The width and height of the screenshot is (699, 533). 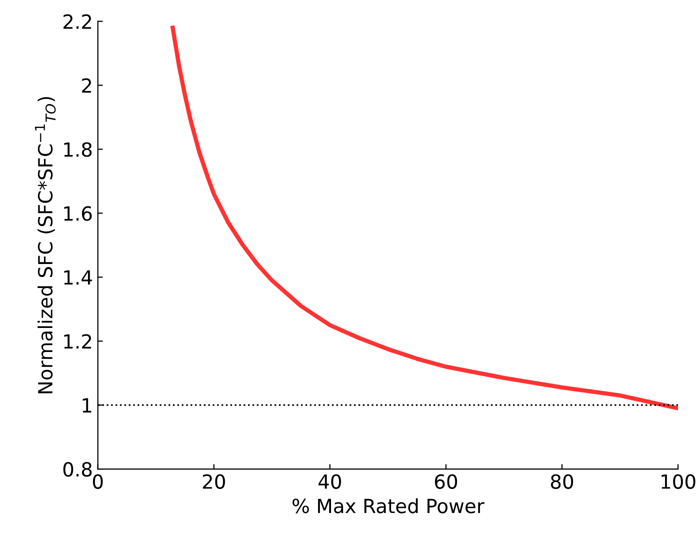 I want to click on y-axis-title: Normalized SFC (SFC*SFC$^{−1}$$_{TO}$), so click(x=45, y=245).